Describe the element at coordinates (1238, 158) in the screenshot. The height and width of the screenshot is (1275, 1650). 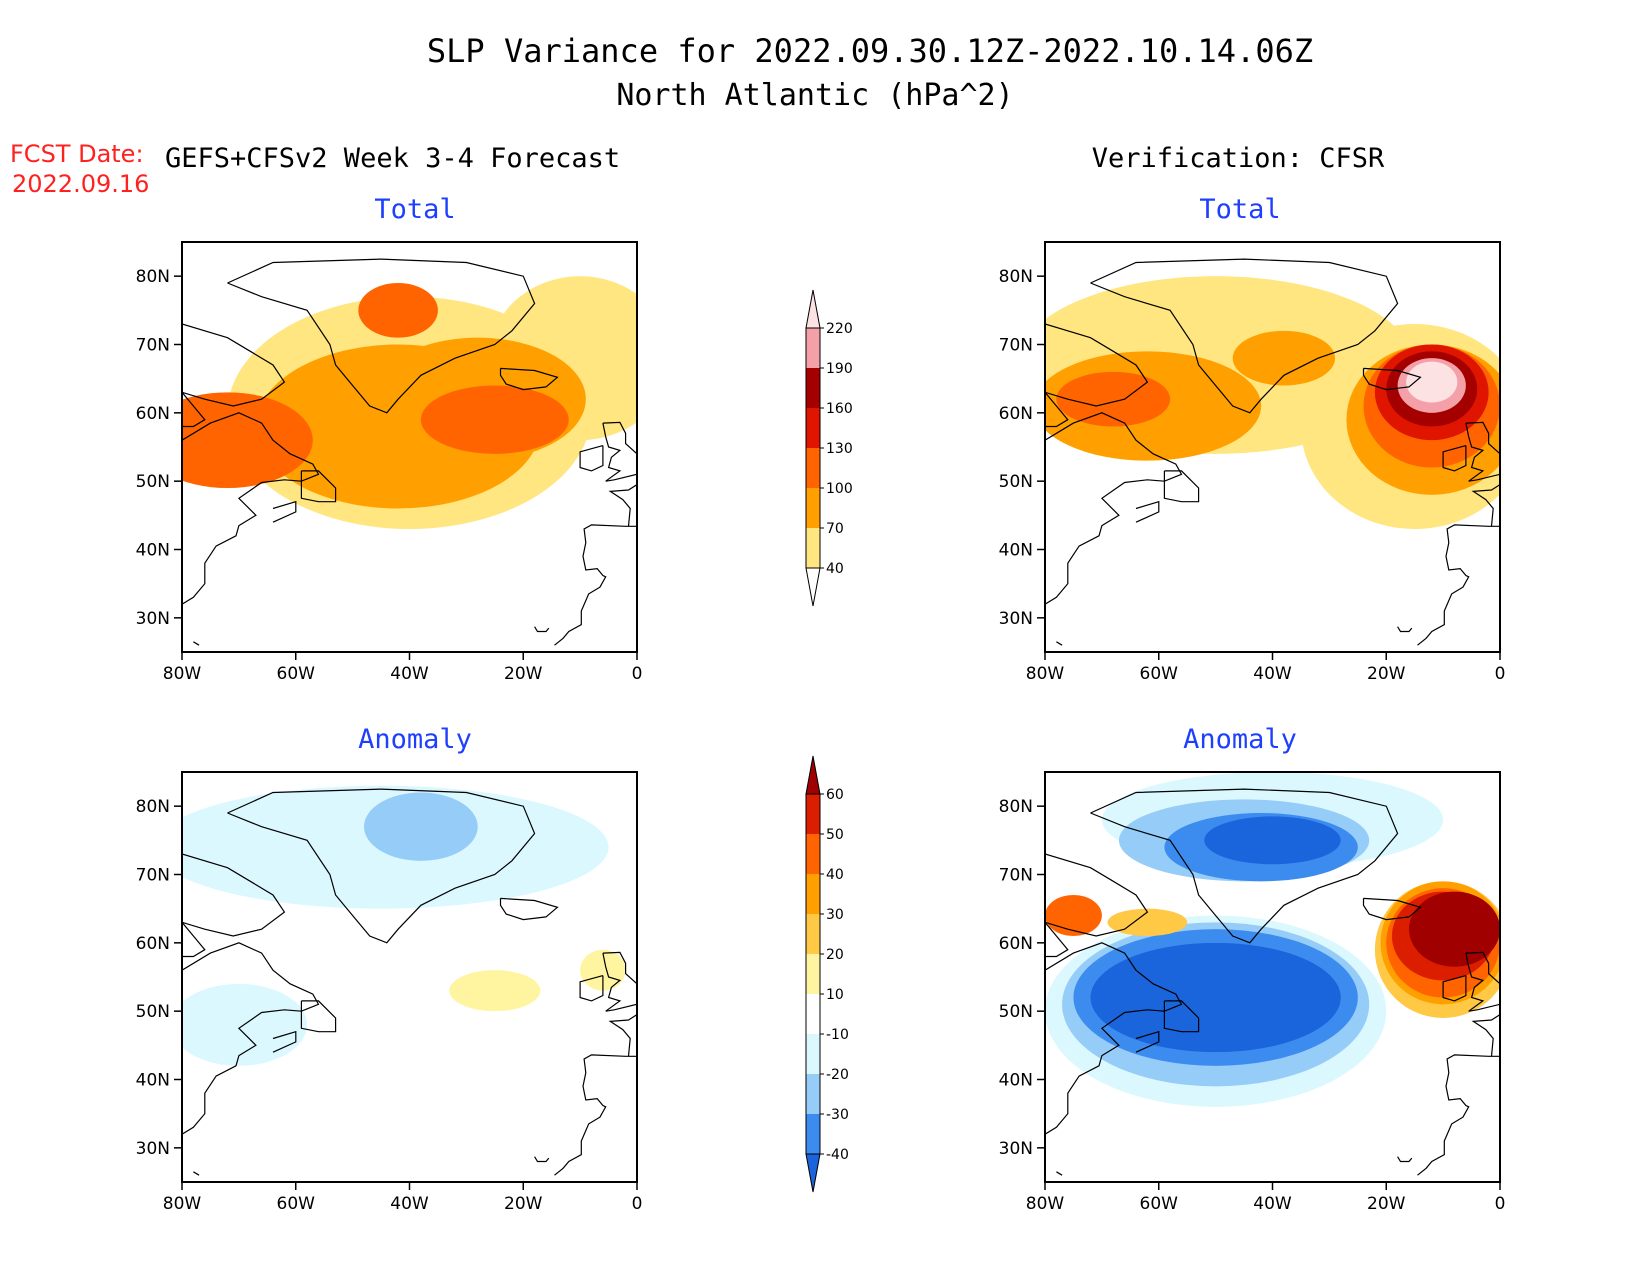
I see `verification-column-title: Verification: CFSR` at that location.